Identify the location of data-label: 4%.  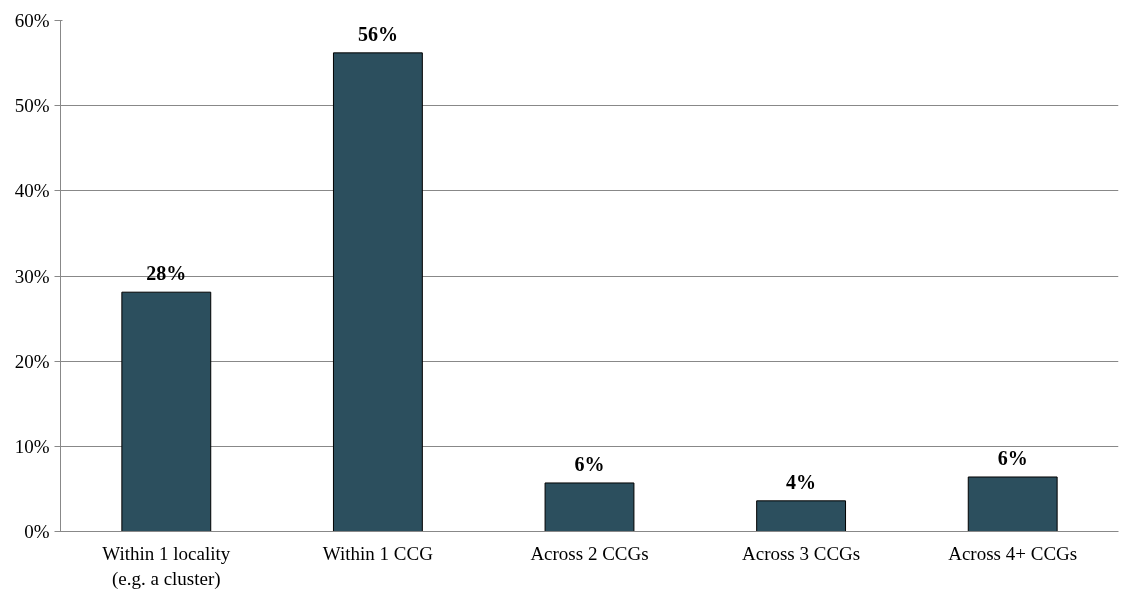
(801, 481).